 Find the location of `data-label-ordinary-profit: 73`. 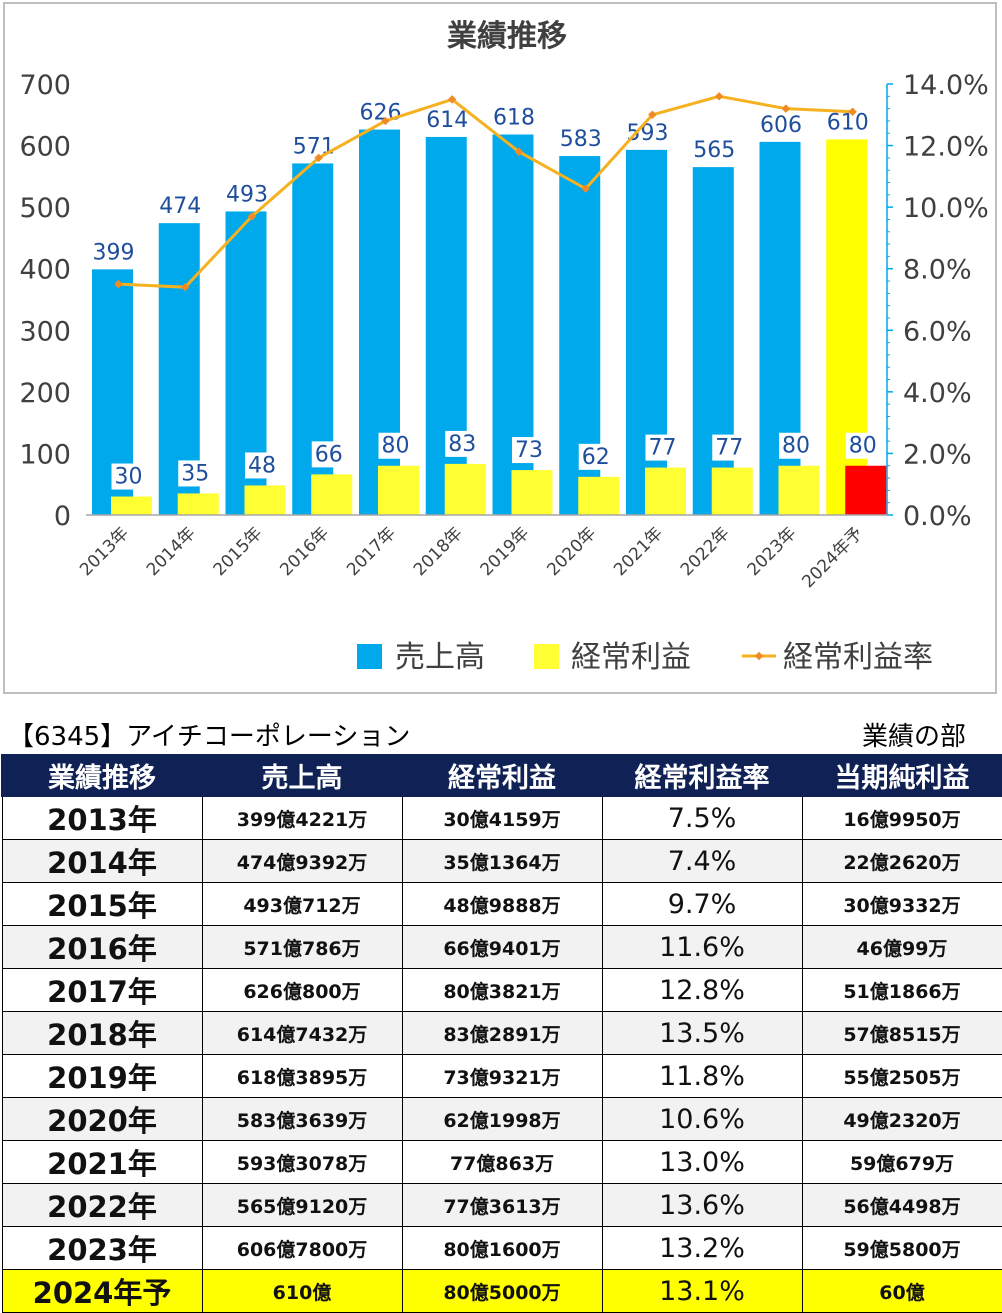

data-label-ordinary-profit: 73 is located at coordinates (529, 450).